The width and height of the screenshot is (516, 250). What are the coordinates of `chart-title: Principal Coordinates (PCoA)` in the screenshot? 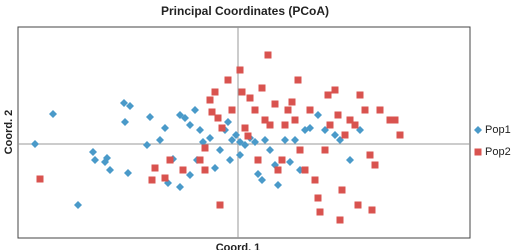 It's located at (245, 11).